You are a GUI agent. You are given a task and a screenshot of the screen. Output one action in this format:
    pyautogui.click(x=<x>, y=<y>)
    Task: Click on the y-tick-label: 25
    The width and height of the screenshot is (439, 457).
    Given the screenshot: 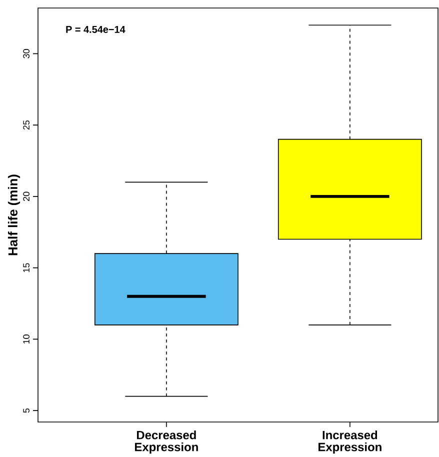 What is the action you would take?
    pyautogui.click(x=26, y=125)
    